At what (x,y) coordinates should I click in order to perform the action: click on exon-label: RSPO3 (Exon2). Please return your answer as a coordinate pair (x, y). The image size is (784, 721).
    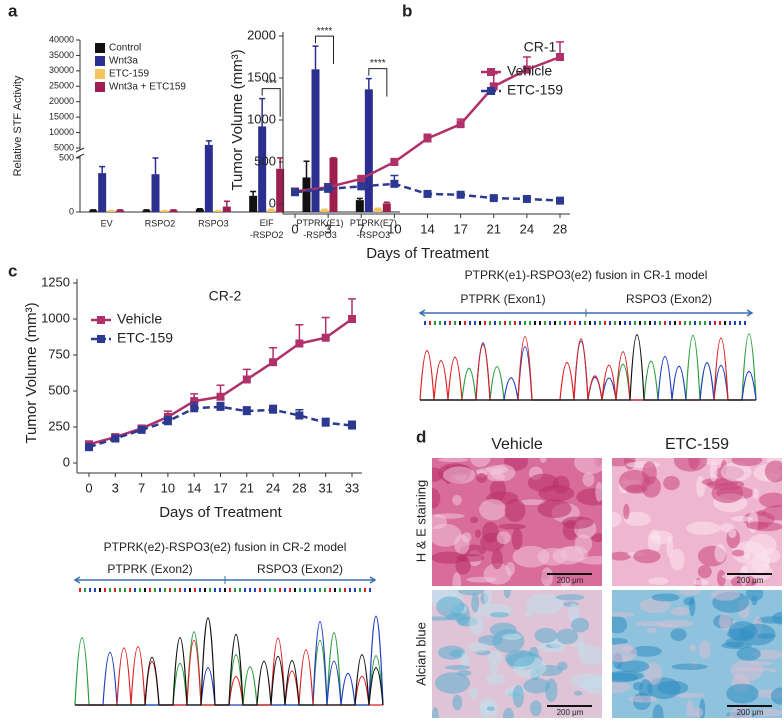
    Looking at the image, I should click on (669, 299).